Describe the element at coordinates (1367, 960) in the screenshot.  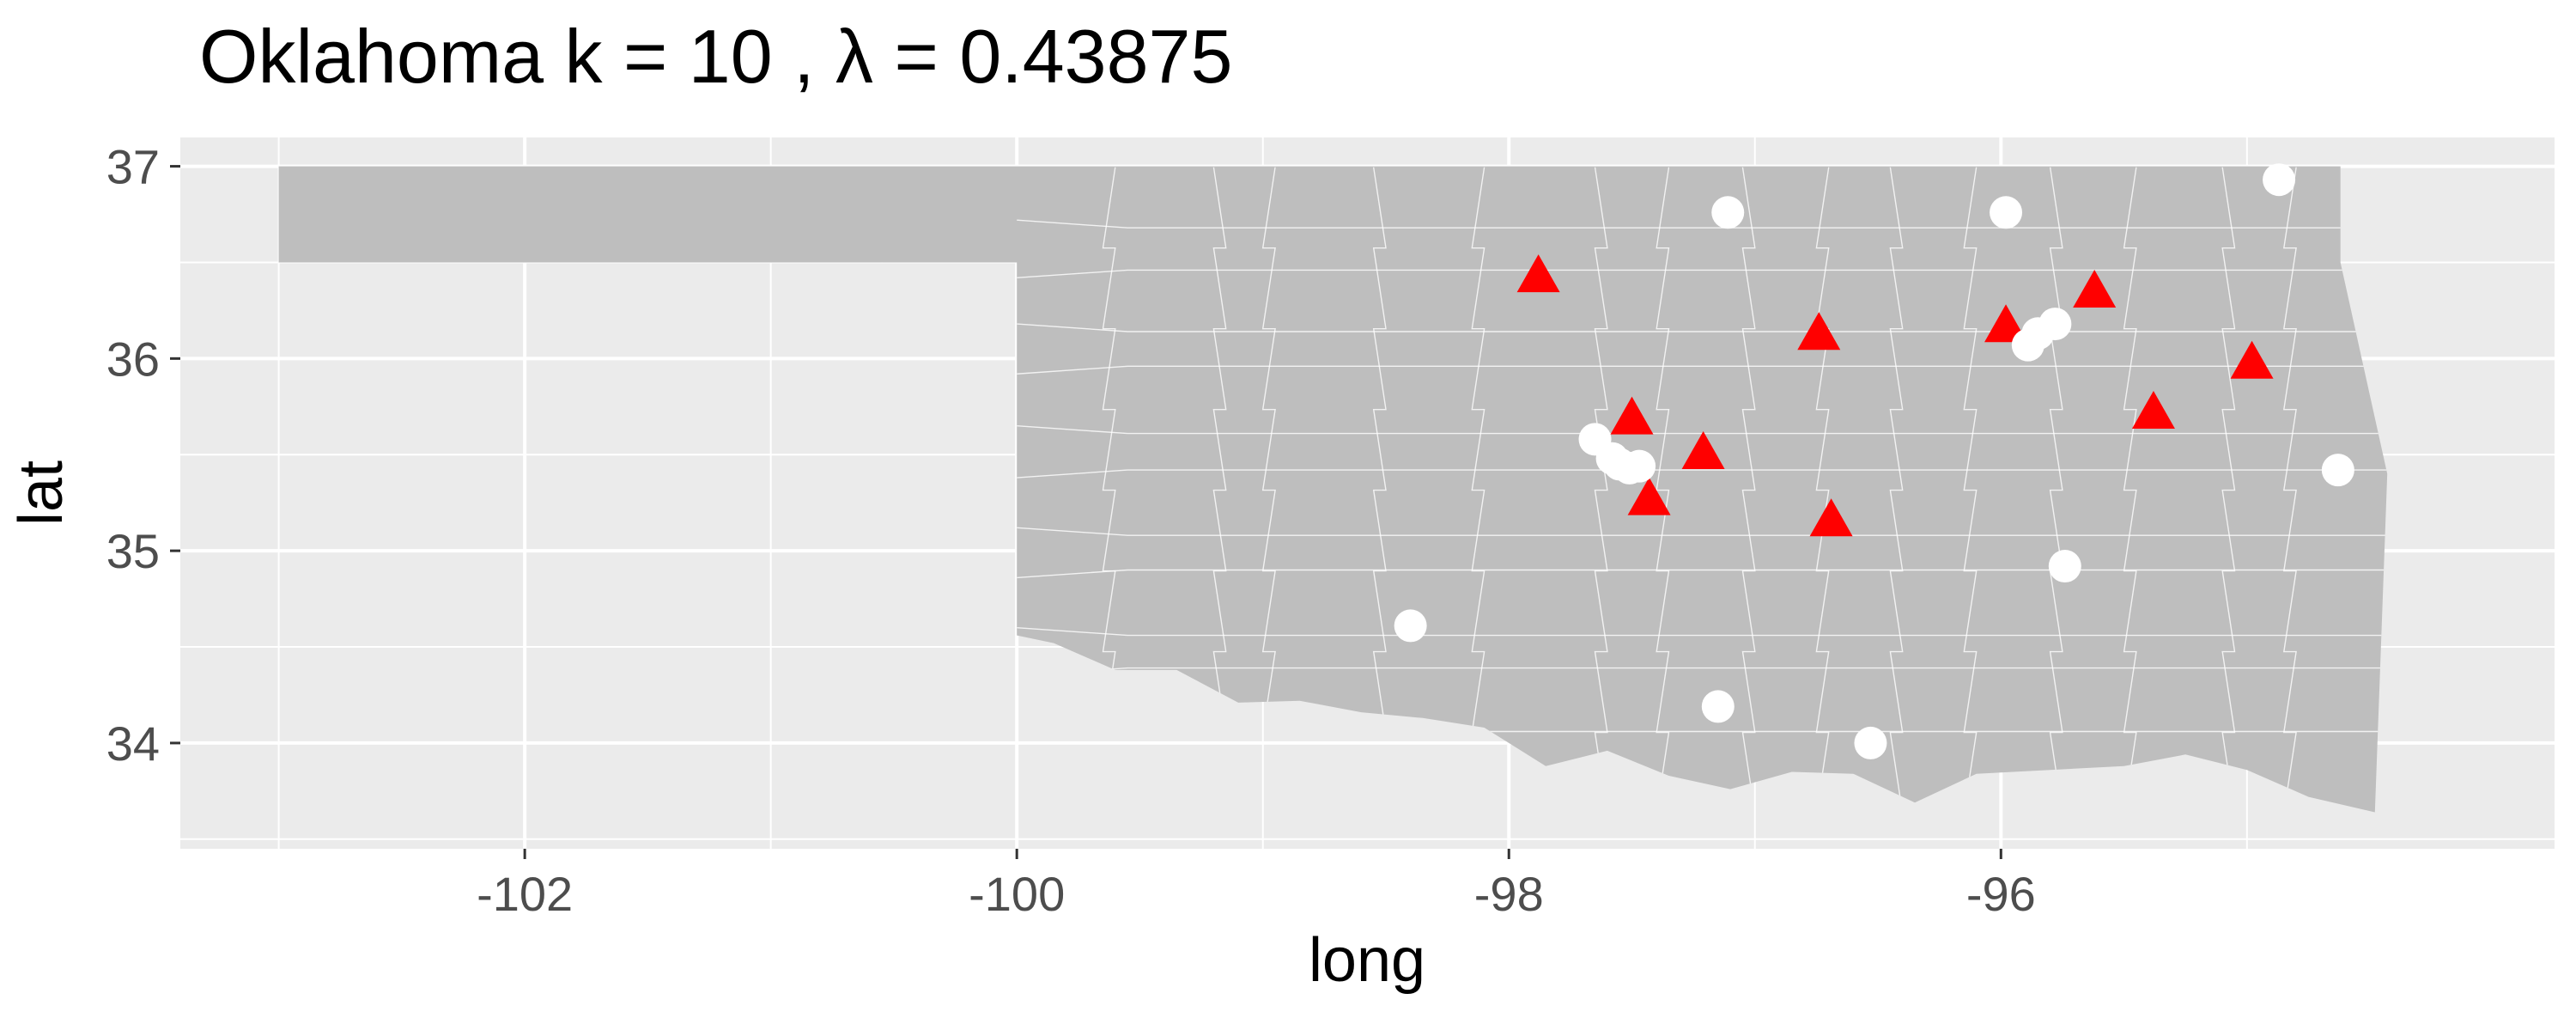
I see `x-axis-title: long` at that location.